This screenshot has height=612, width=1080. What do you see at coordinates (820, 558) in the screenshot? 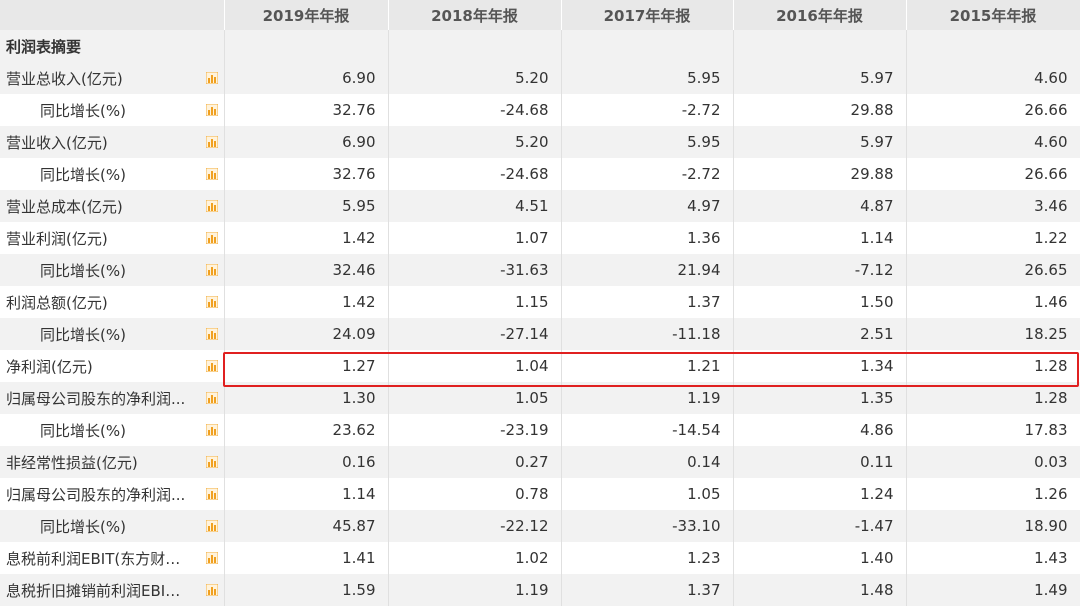
I see `value-cell: 1.40` at bounding box center [820, 558].